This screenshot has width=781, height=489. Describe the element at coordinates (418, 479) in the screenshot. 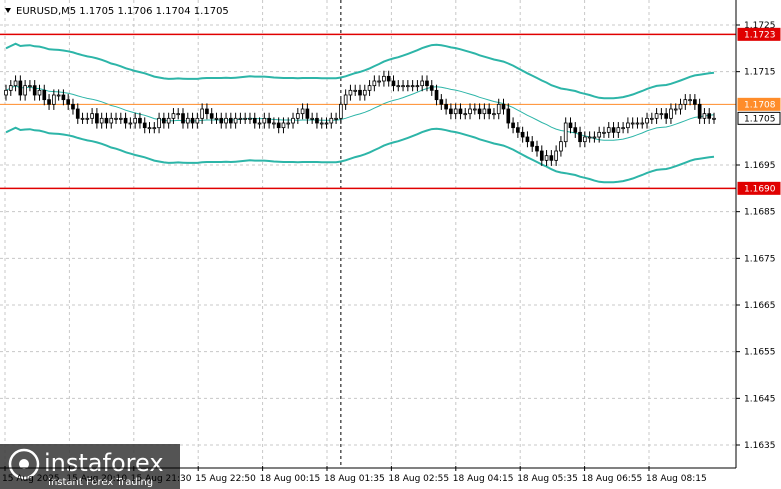

I see `time-tick-label: 18 Aug 02:55` at that location.